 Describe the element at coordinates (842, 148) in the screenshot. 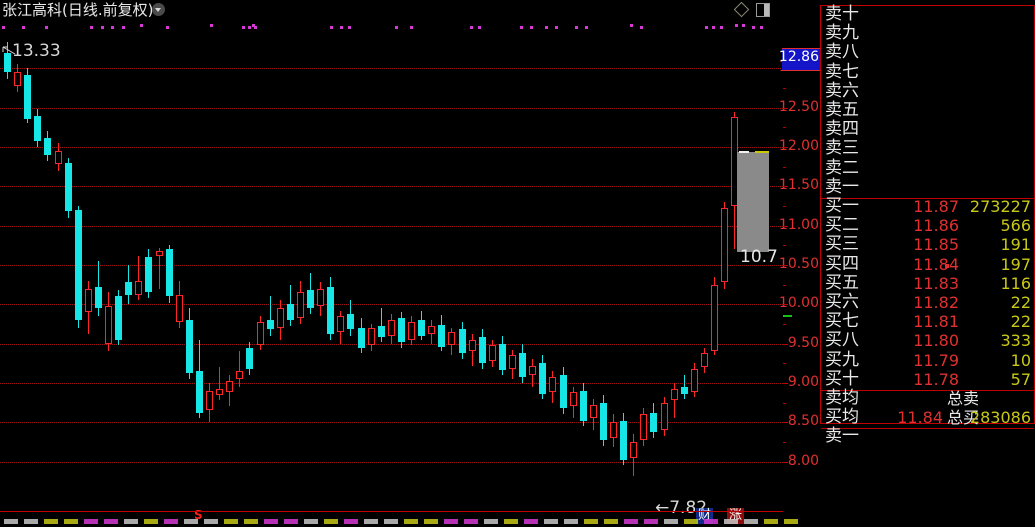

I see `sell-level-label: 卖三` at that location.